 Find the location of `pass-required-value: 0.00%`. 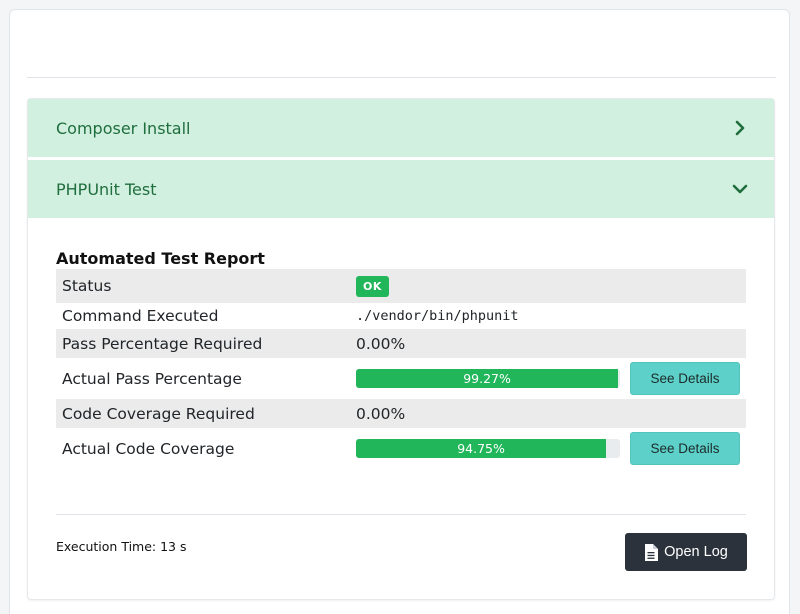

pass-required-value: 0.00% is located at coordinates (381, 343).